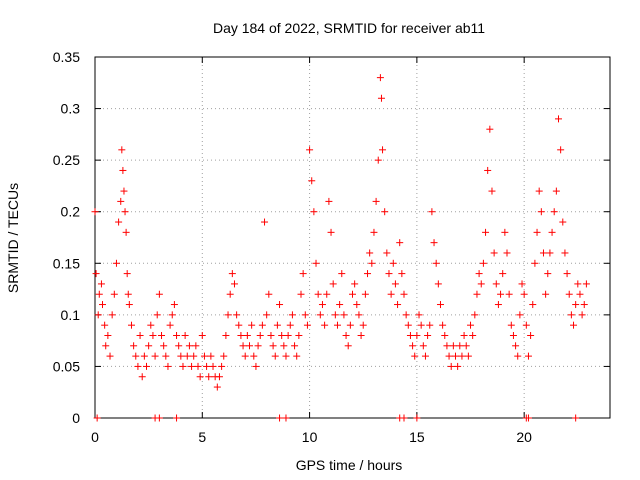 The height and width of the screenshot is (480, 640). Describe the element at coordinates (66, 263) in the screenshot. I see `y-tick-label: 0.15` at that location.